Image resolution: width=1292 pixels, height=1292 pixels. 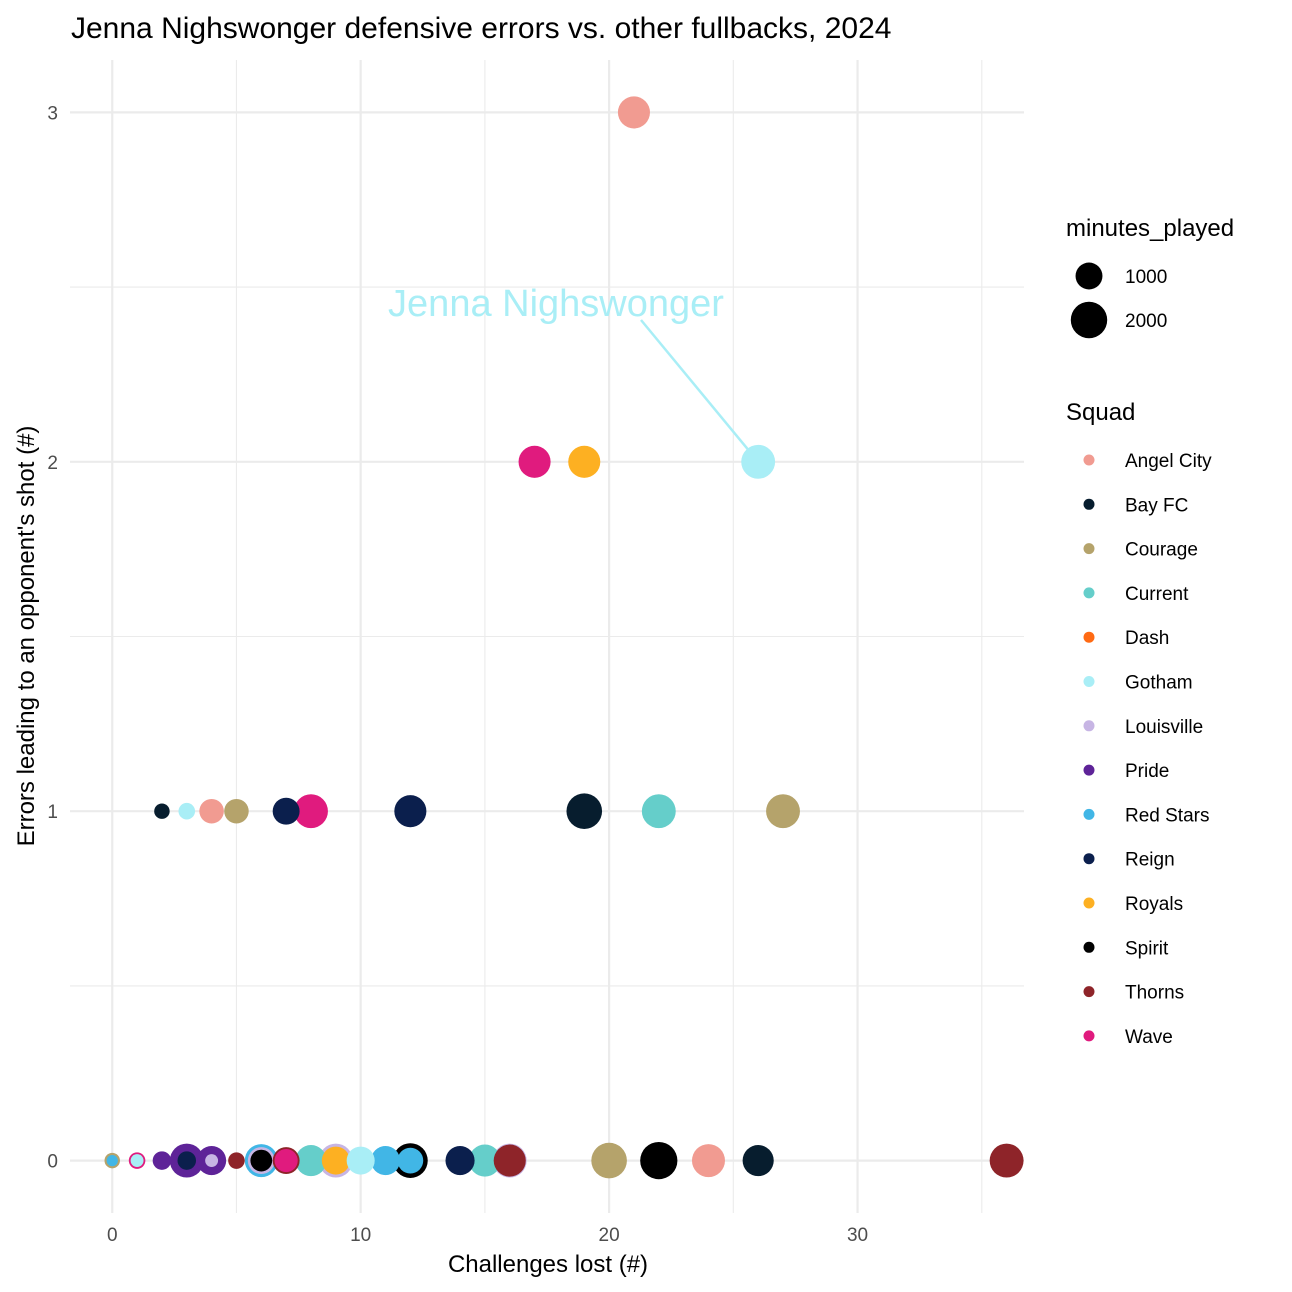 I want to click on squad-legend-label: Thorns, so click(x=1154, y=993).